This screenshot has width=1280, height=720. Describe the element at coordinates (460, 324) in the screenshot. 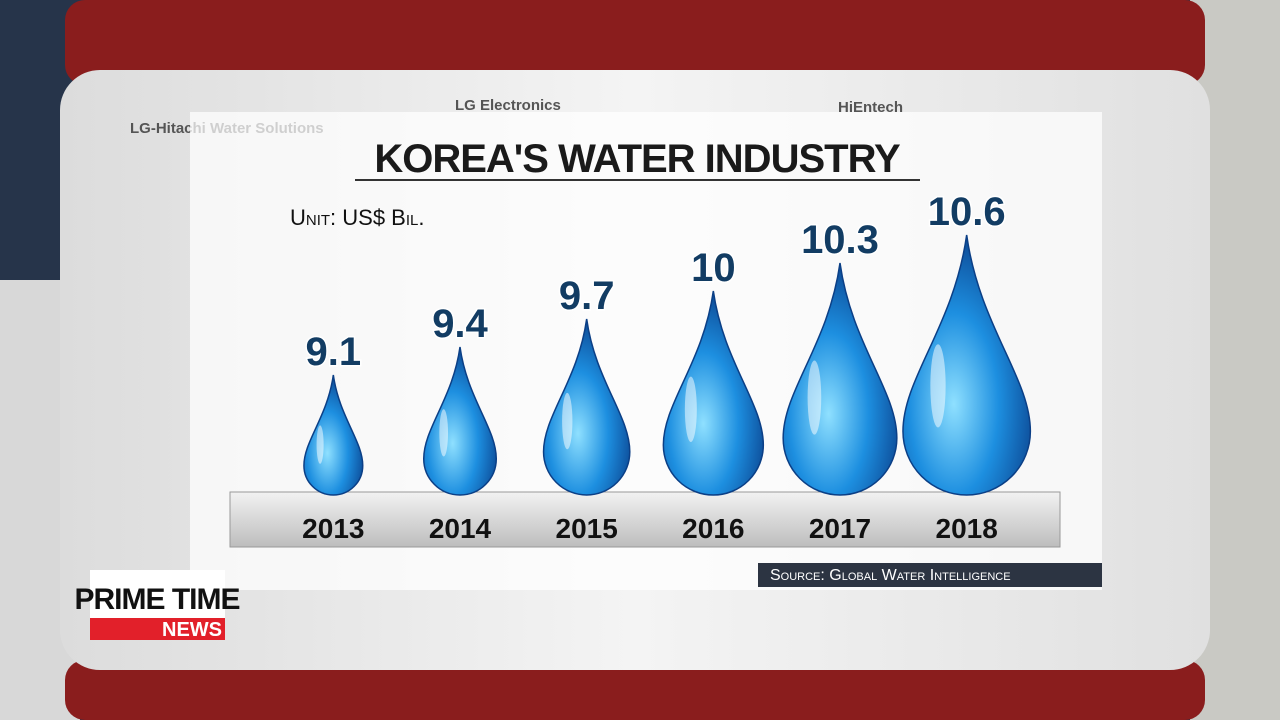

I see `value-label: 9.4` at that location.